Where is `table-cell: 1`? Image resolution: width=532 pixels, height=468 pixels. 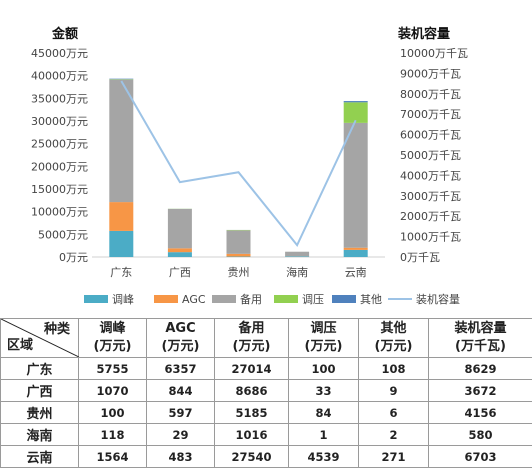
table-cell: 1 is located at coordinates (324, 435).